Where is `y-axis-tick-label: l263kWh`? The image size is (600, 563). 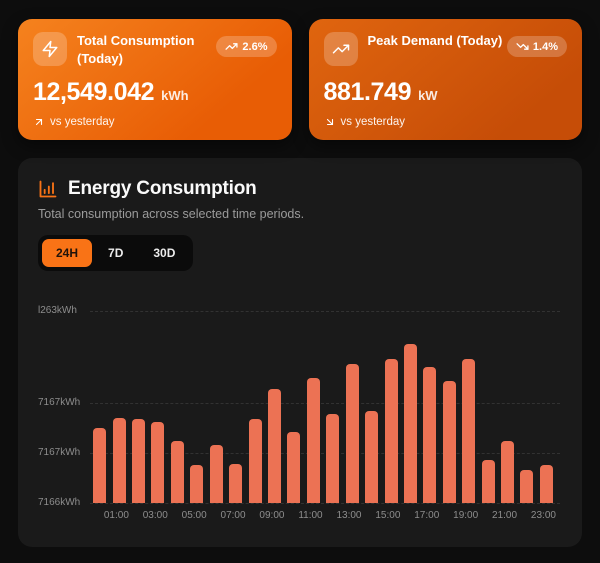 y-axis-tick-label: l263kWh is located at coordinates (57, 310).